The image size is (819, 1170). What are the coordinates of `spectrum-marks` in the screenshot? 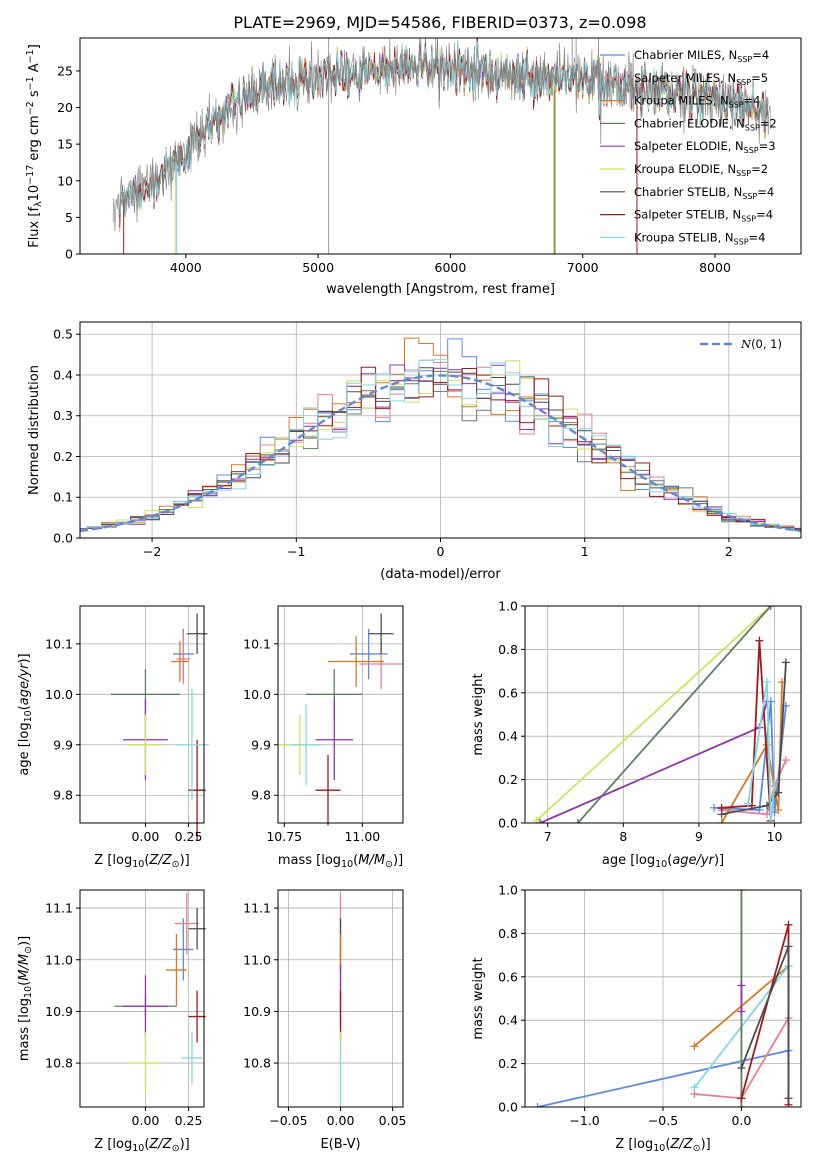 It's located at (441, 146).